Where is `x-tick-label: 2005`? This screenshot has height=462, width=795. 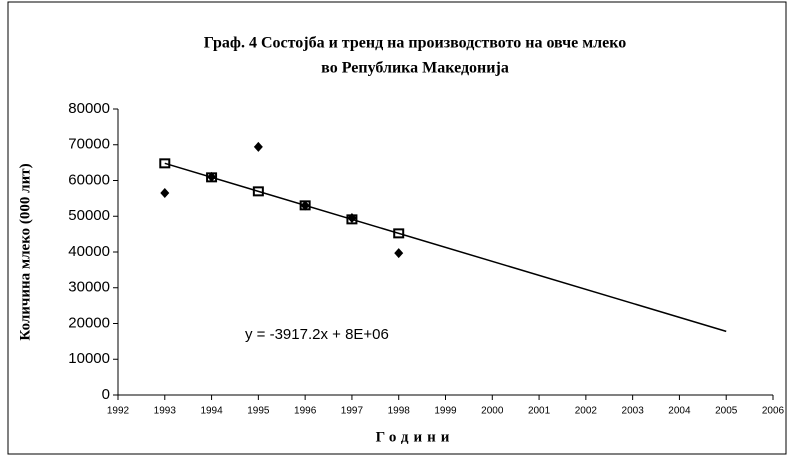
x-tick-label: 2005 is located at coordinates (726, 411).